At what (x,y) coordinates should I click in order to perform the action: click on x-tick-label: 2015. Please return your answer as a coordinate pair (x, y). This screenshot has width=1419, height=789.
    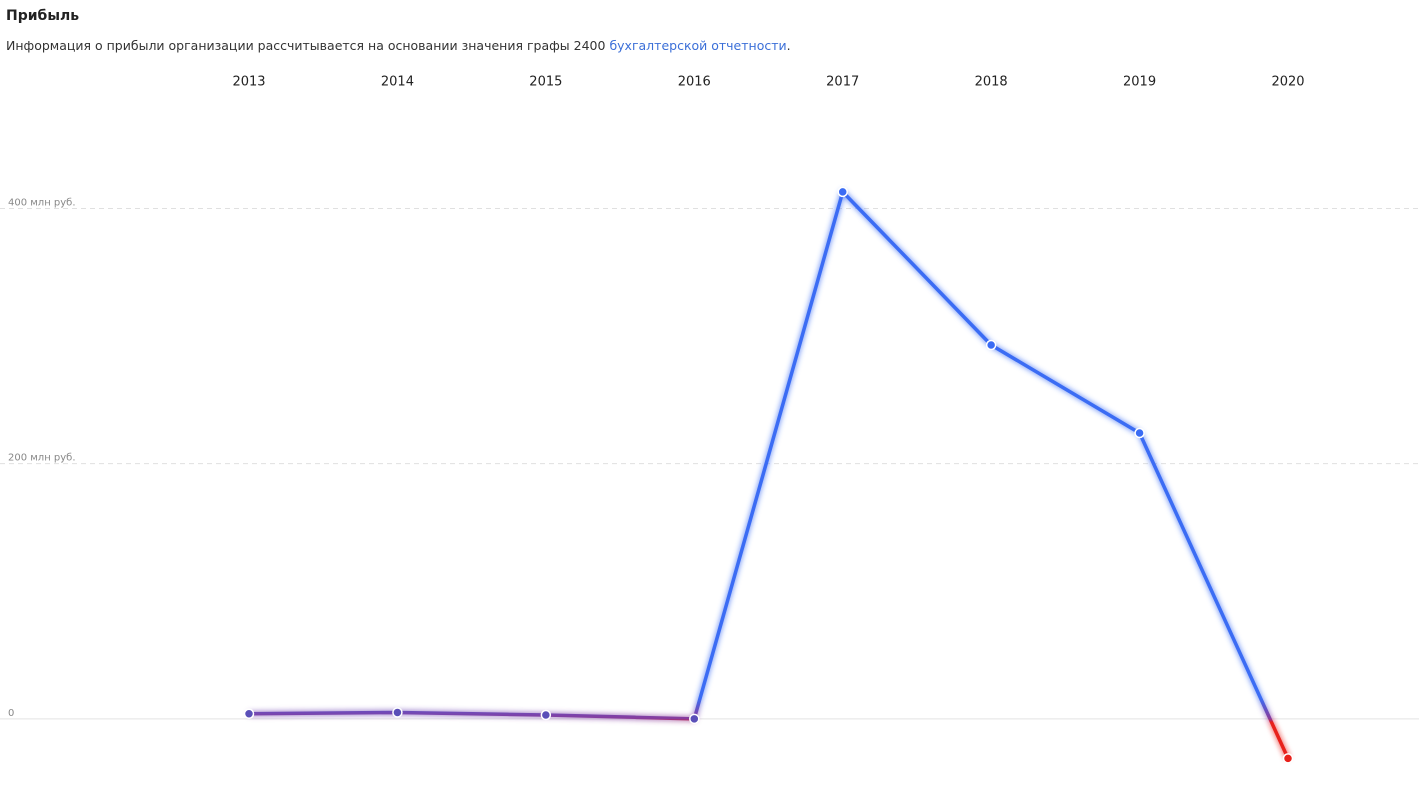
    Looking at the image, I should click on (545, 82).